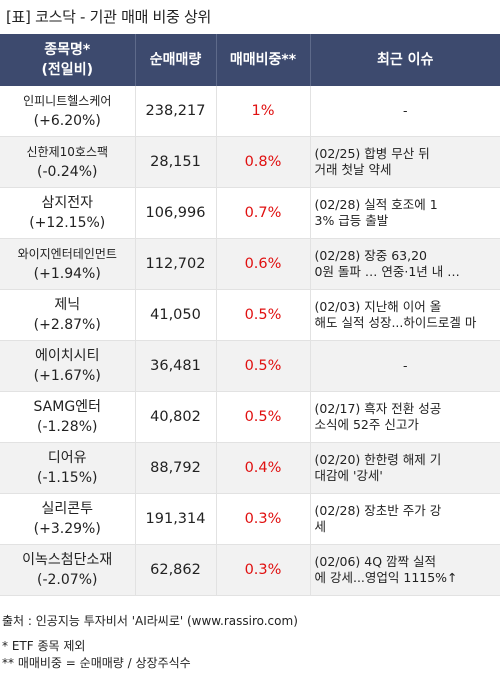 This screenshot has width=500, height=675. I want to click on recent-issue: (02/25) 합병 무산 뒤 거래 첫날 약세, so click(405, 162).